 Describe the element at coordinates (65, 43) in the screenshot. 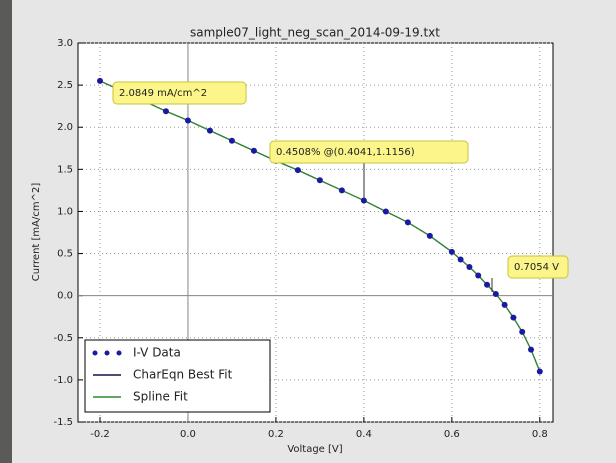

I see `y-tick-label: 3.0` at that location.